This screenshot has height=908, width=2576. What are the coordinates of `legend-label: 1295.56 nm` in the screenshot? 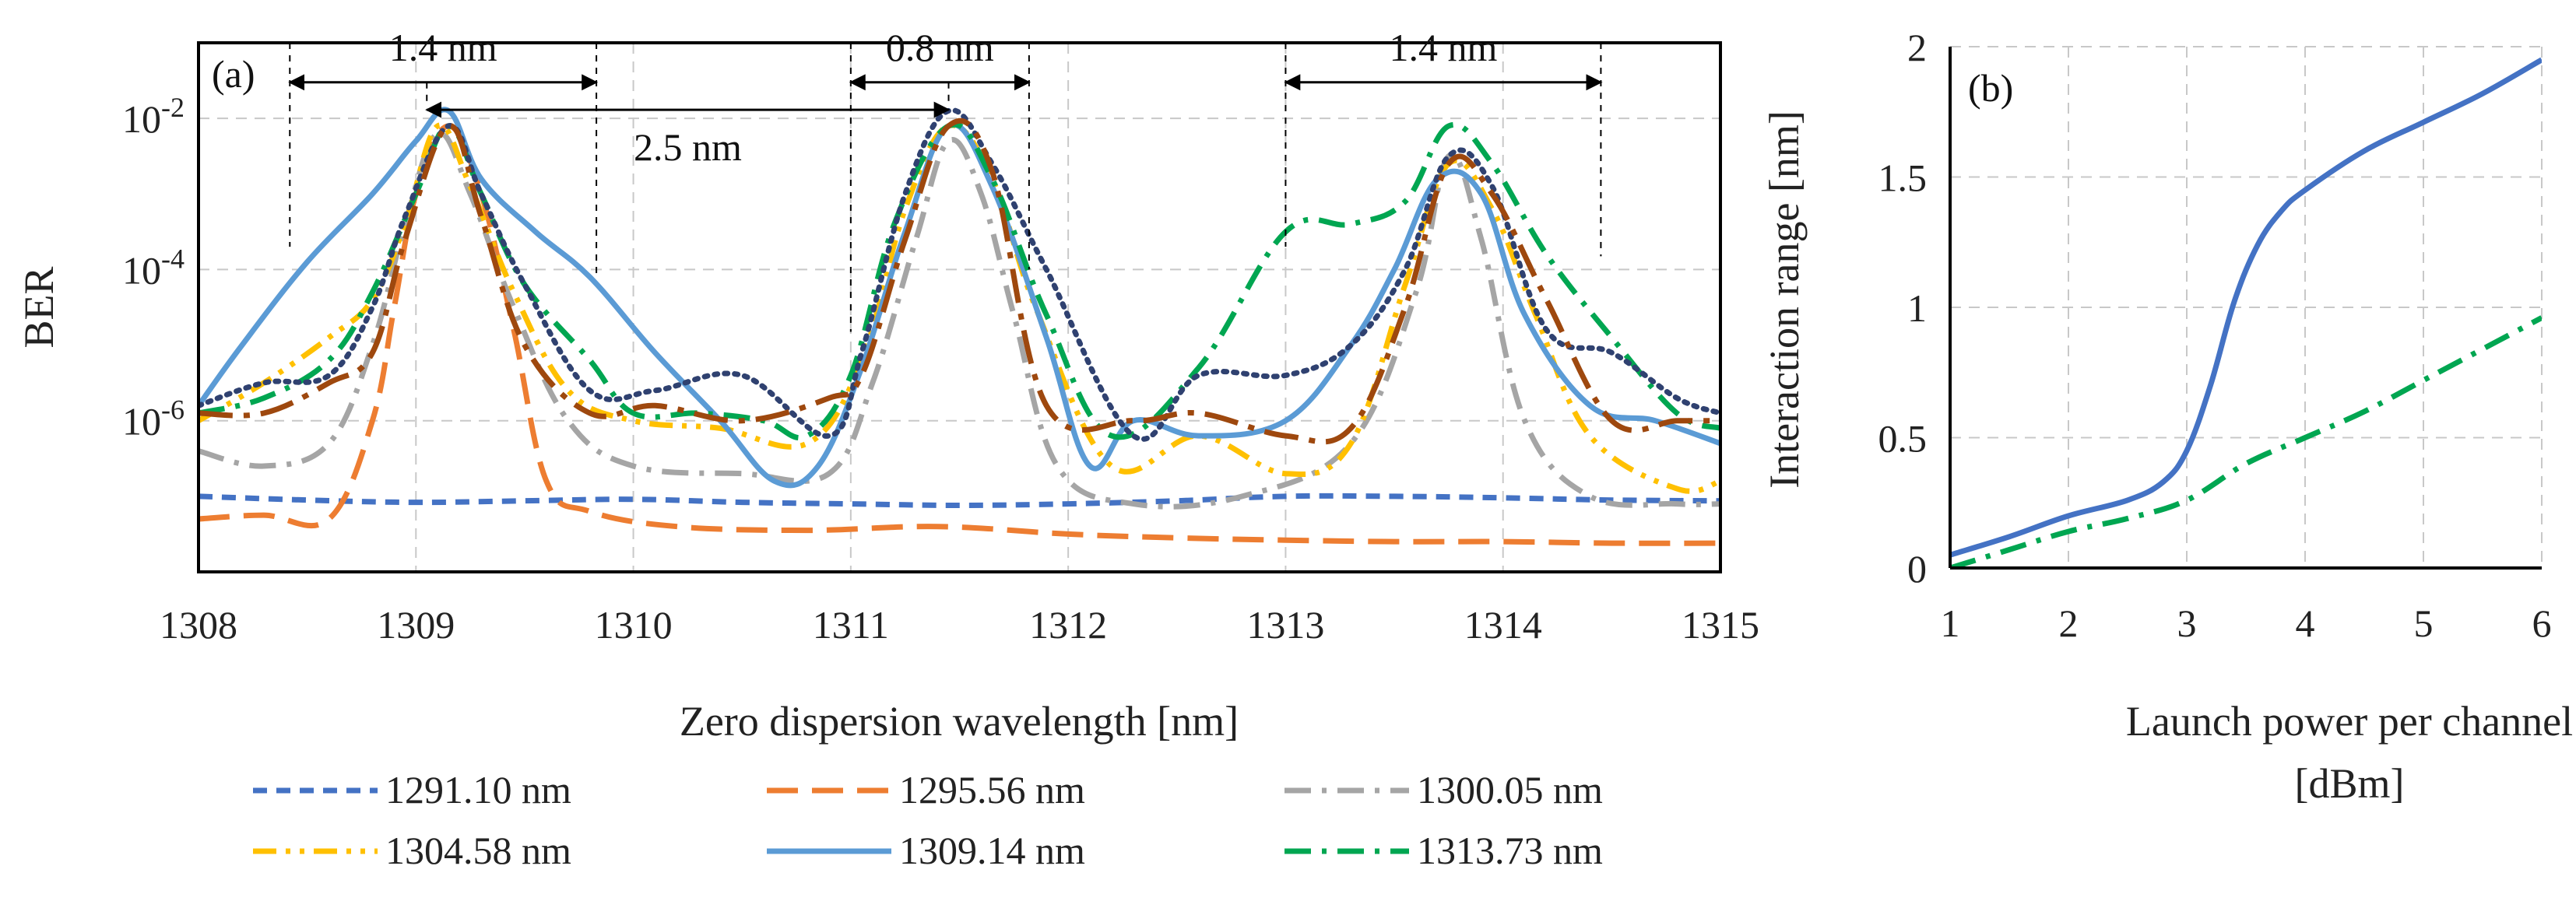 It's located at (992, 790).